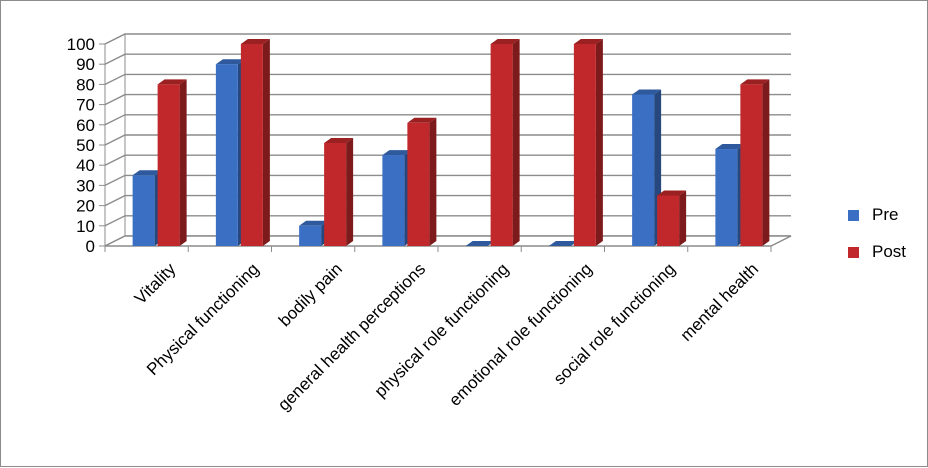 This screenshot has width=928, height=468. I want to click on x-category-label: general health perceptions, so click(351, 336).